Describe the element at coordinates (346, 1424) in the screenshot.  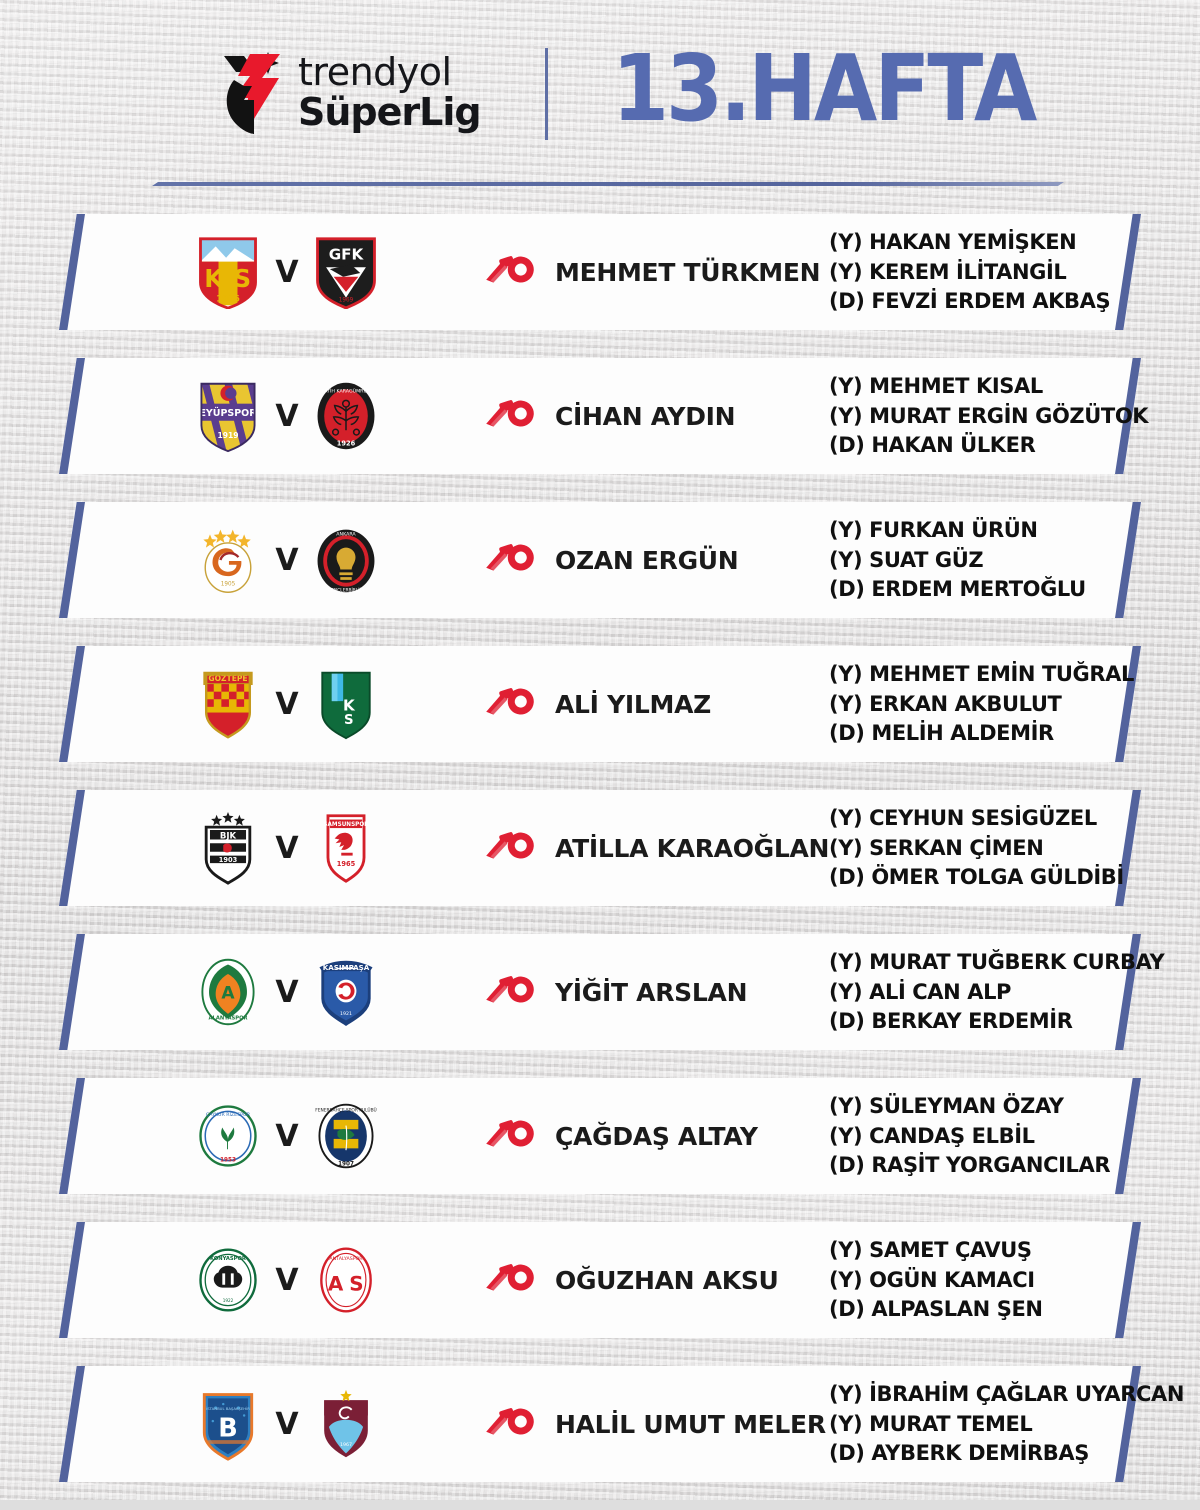
I see `trabzonspor-crest: 1967` at that location.